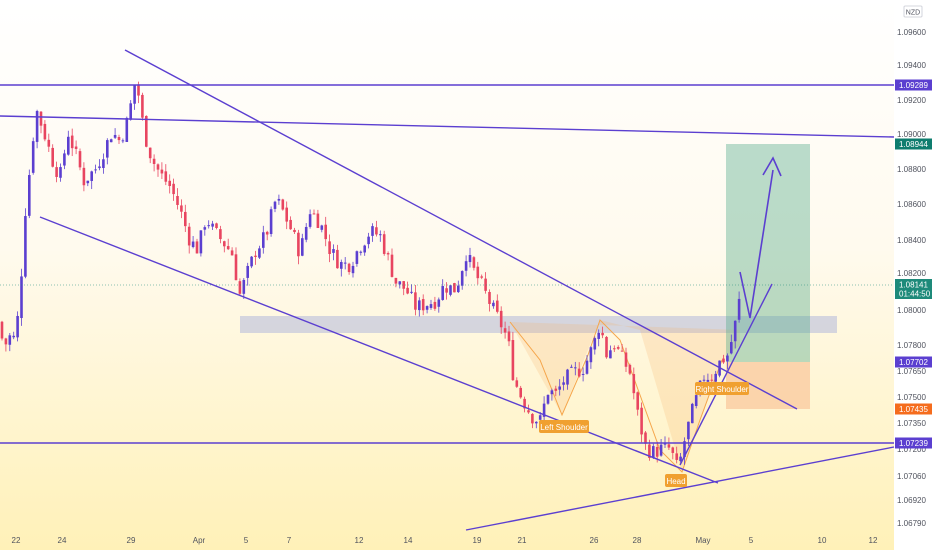  Describe the element at coordinates (637, 540) in the screenshot. I see `time-tick-label: 28` at that location.